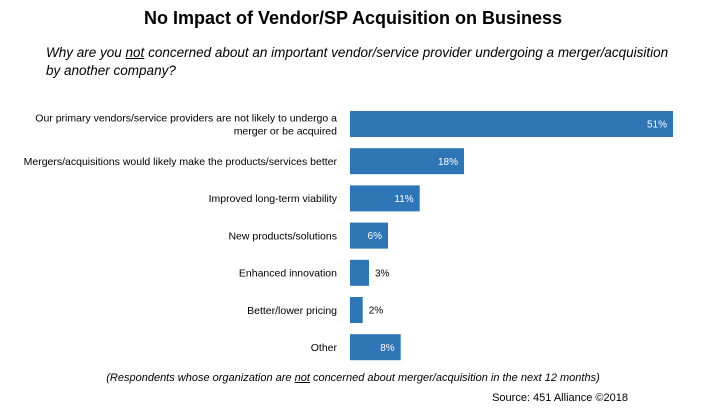 Image resolution: width=706 pixels, height=415 pixels. What do you see at coordinates (387, 348) in the screenshot?
I see `data-label-7: 8%` at bounding box center [387, 348].